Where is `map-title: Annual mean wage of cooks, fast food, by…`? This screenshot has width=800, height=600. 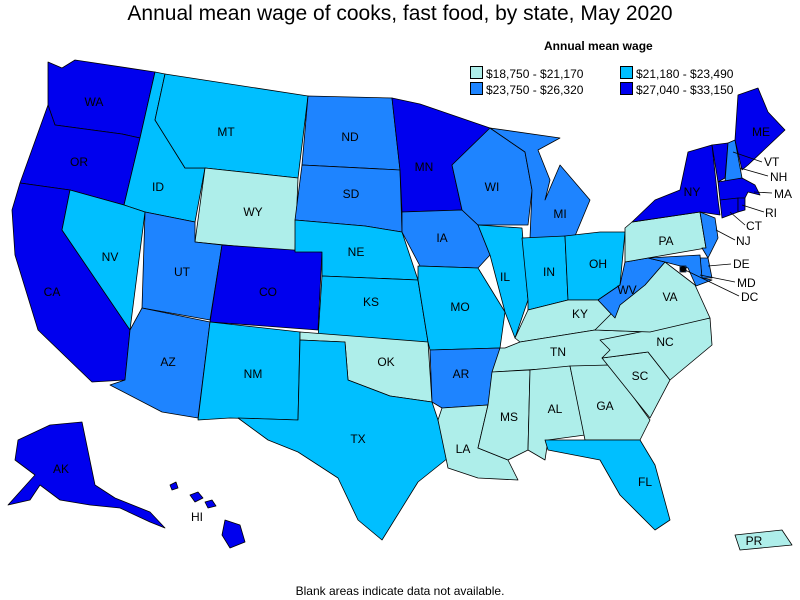 map-title: Annual mean wage of cooks, fast food, by… is located at coordinates (400, 13).